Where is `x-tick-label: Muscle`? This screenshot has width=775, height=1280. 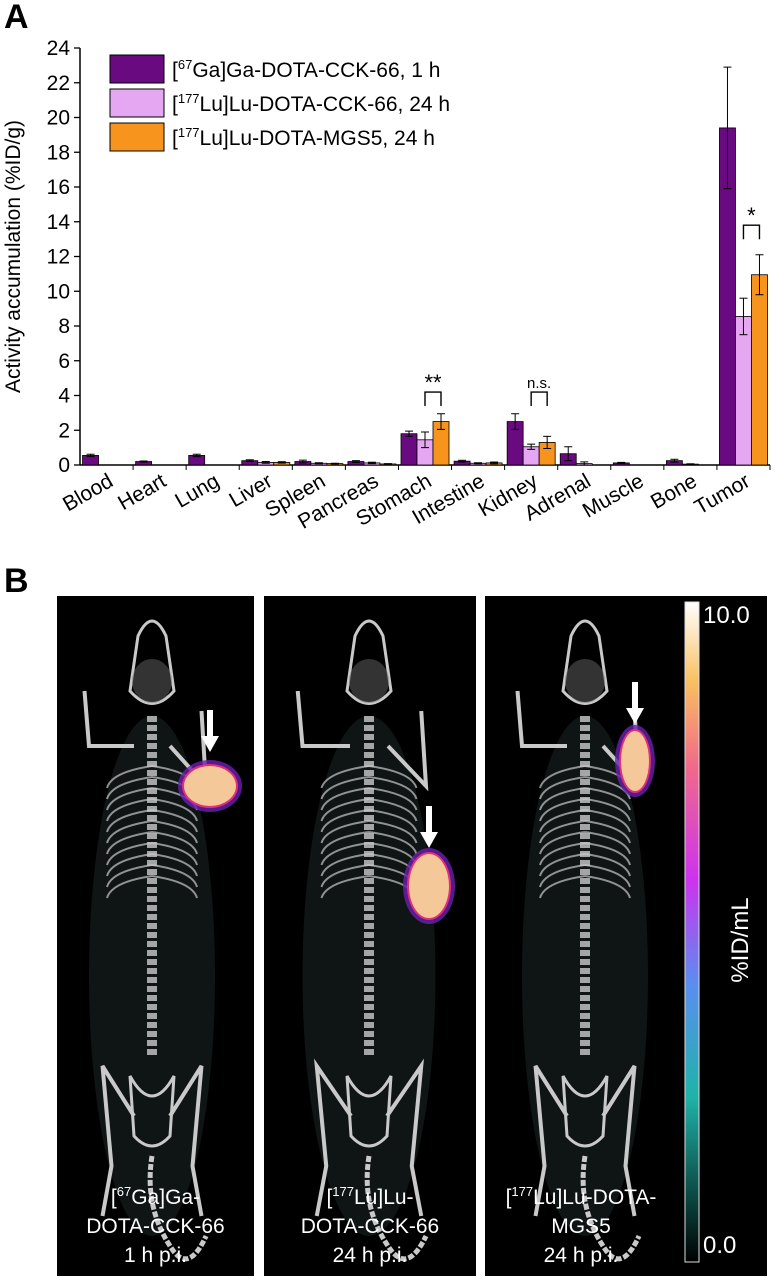 x-tick-label: Muscle is located at coordinates (613, 495).